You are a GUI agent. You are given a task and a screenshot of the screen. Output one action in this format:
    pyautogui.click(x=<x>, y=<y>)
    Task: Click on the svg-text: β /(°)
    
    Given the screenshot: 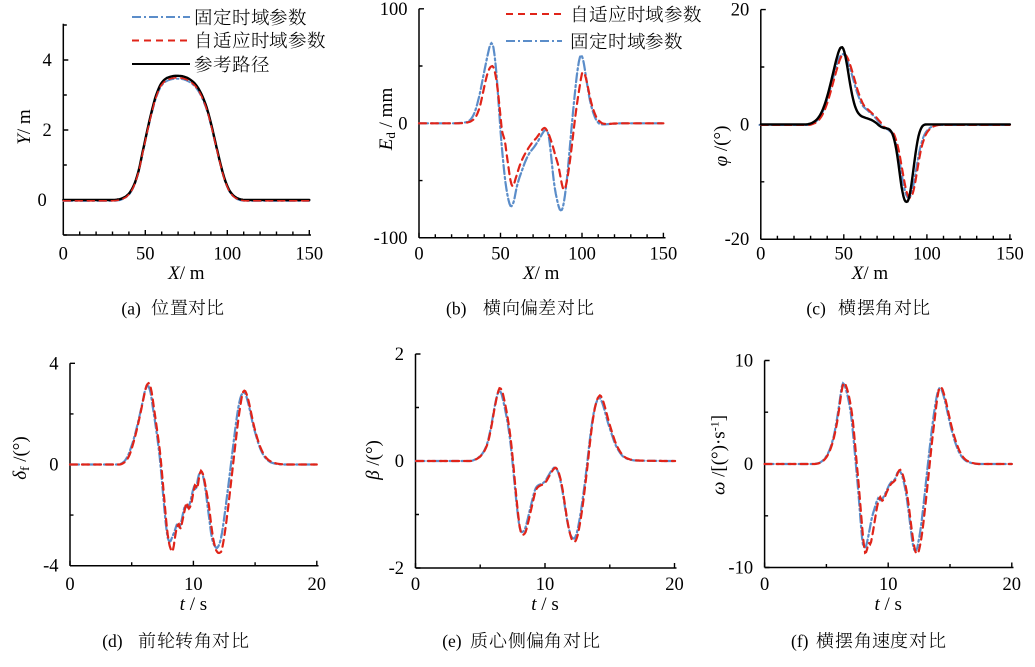 What is the action you would take?
    pyautogui.click(x=373, y=460)
    